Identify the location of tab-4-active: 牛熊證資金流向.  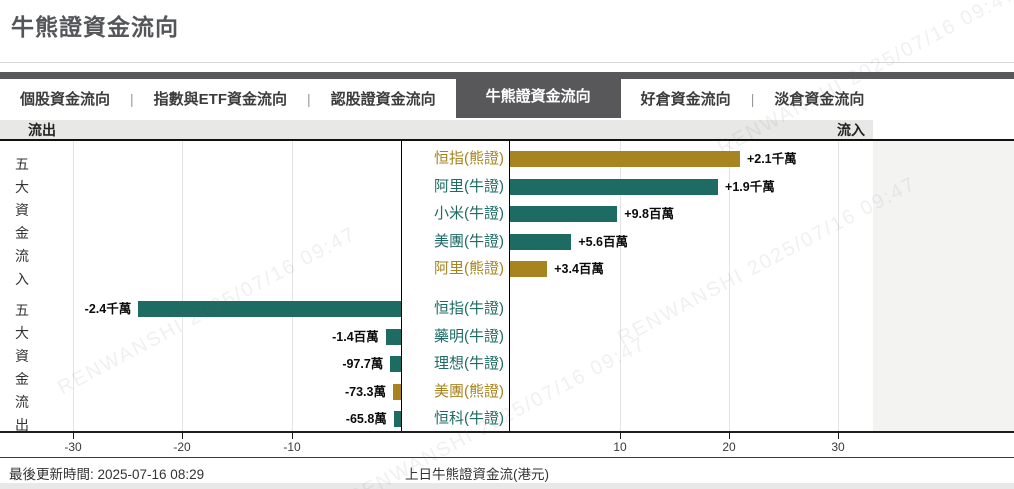
(538, 95).